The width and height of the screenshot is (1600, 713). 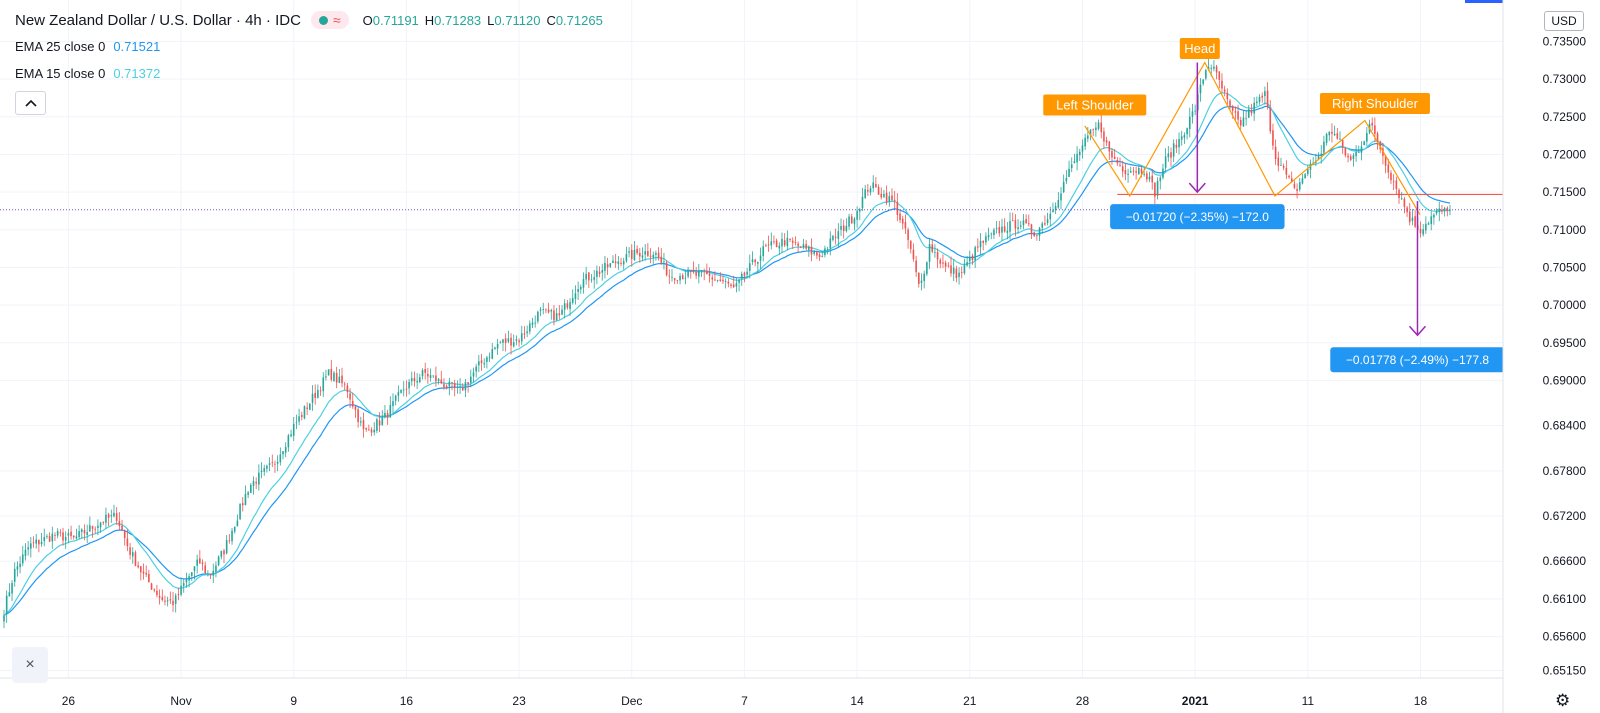 What do you see at coordinates (1565, 471) in the screenshot?
I see `price-tick-label: 0.67800` at bounding box center [1565, 471].